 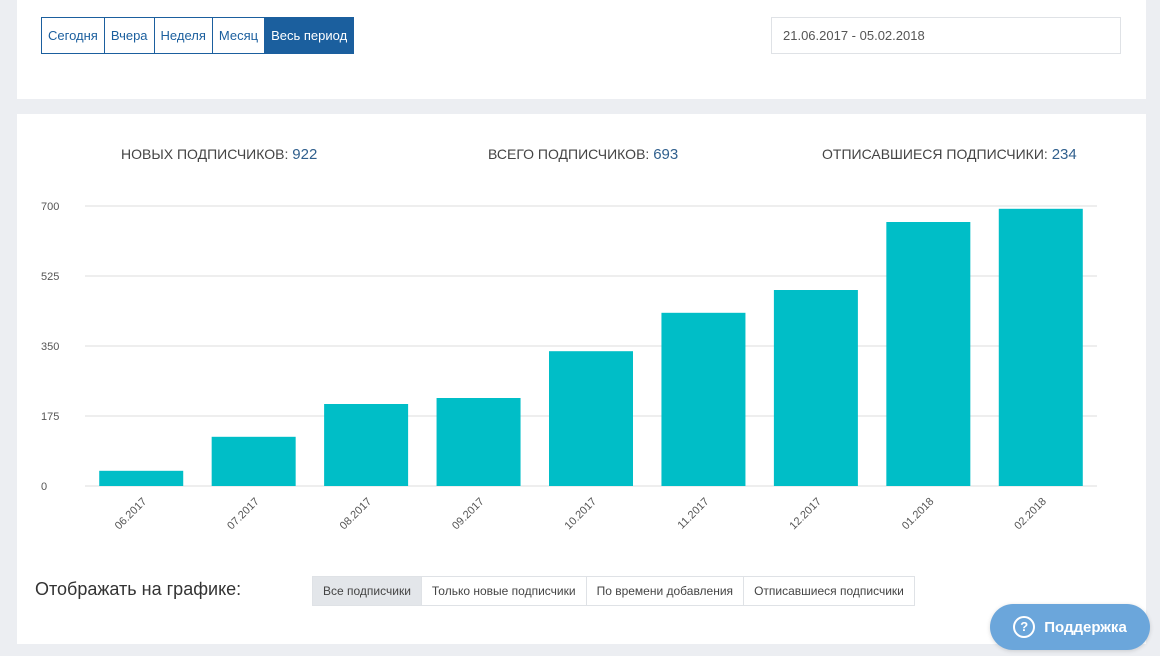 What do you see at coordinates (569, 154) in the screenshot?
I see `stat-total-label: ВСЕГО ПОДПИСЧИКОВ:` at bounding box center [569, 154].